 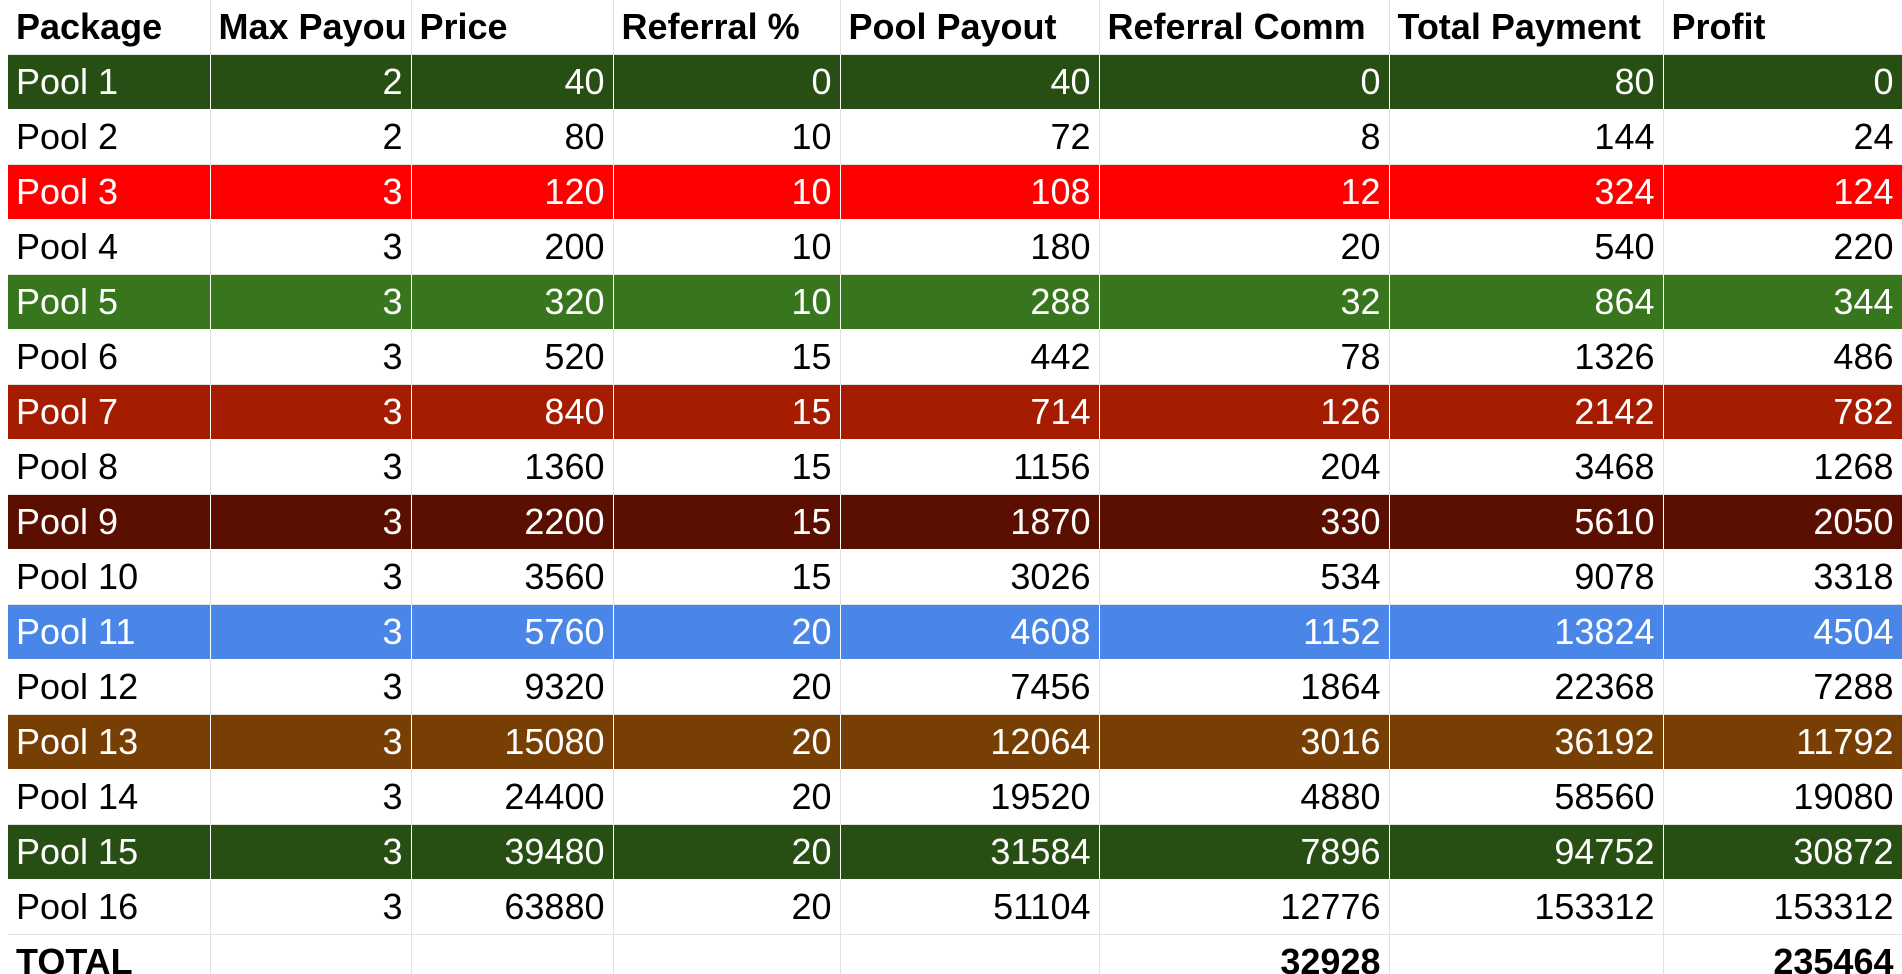 I want to click on package-cell: Pool 9, so click(x=109, y=522).